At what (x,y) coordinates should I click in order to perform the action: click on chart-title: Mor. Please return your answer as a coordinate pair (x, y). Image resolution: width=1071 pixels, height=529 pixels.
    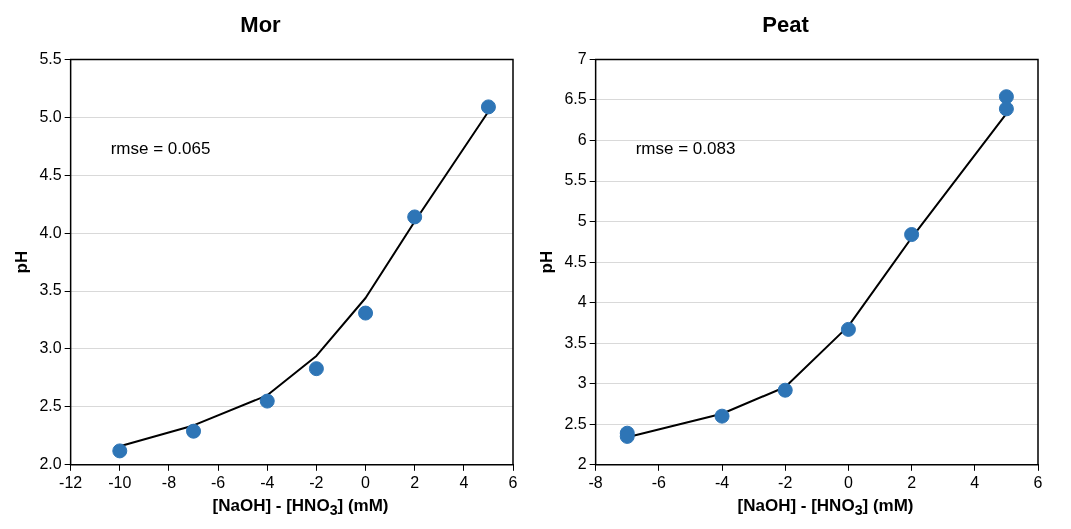
    Looking at the image, I should click on (261, 25).